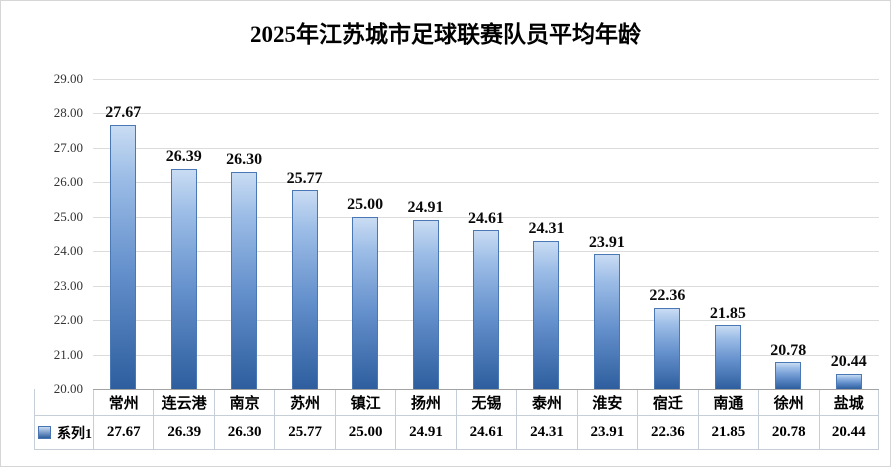 Image resolution: width=891 pixels, height=467 pixels. What do you see at coordinates (667, 433) in the screenshot?
I see `table-value-cell: 22.36` at bounding box center [667, 433].